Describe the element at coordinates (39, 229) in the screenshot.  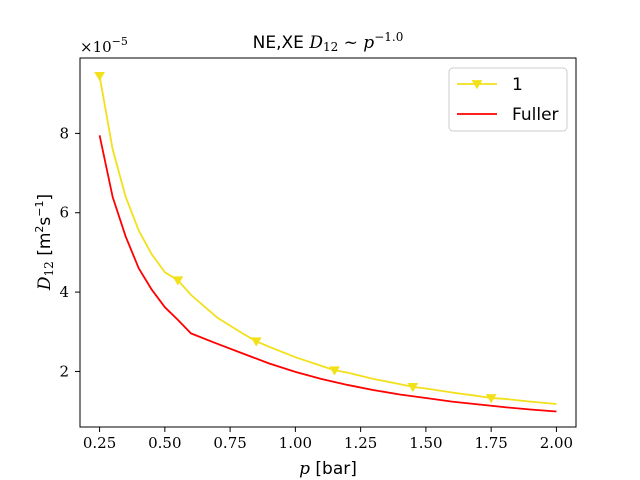
I see `y-axis-unit-exp2: 2` at that location.